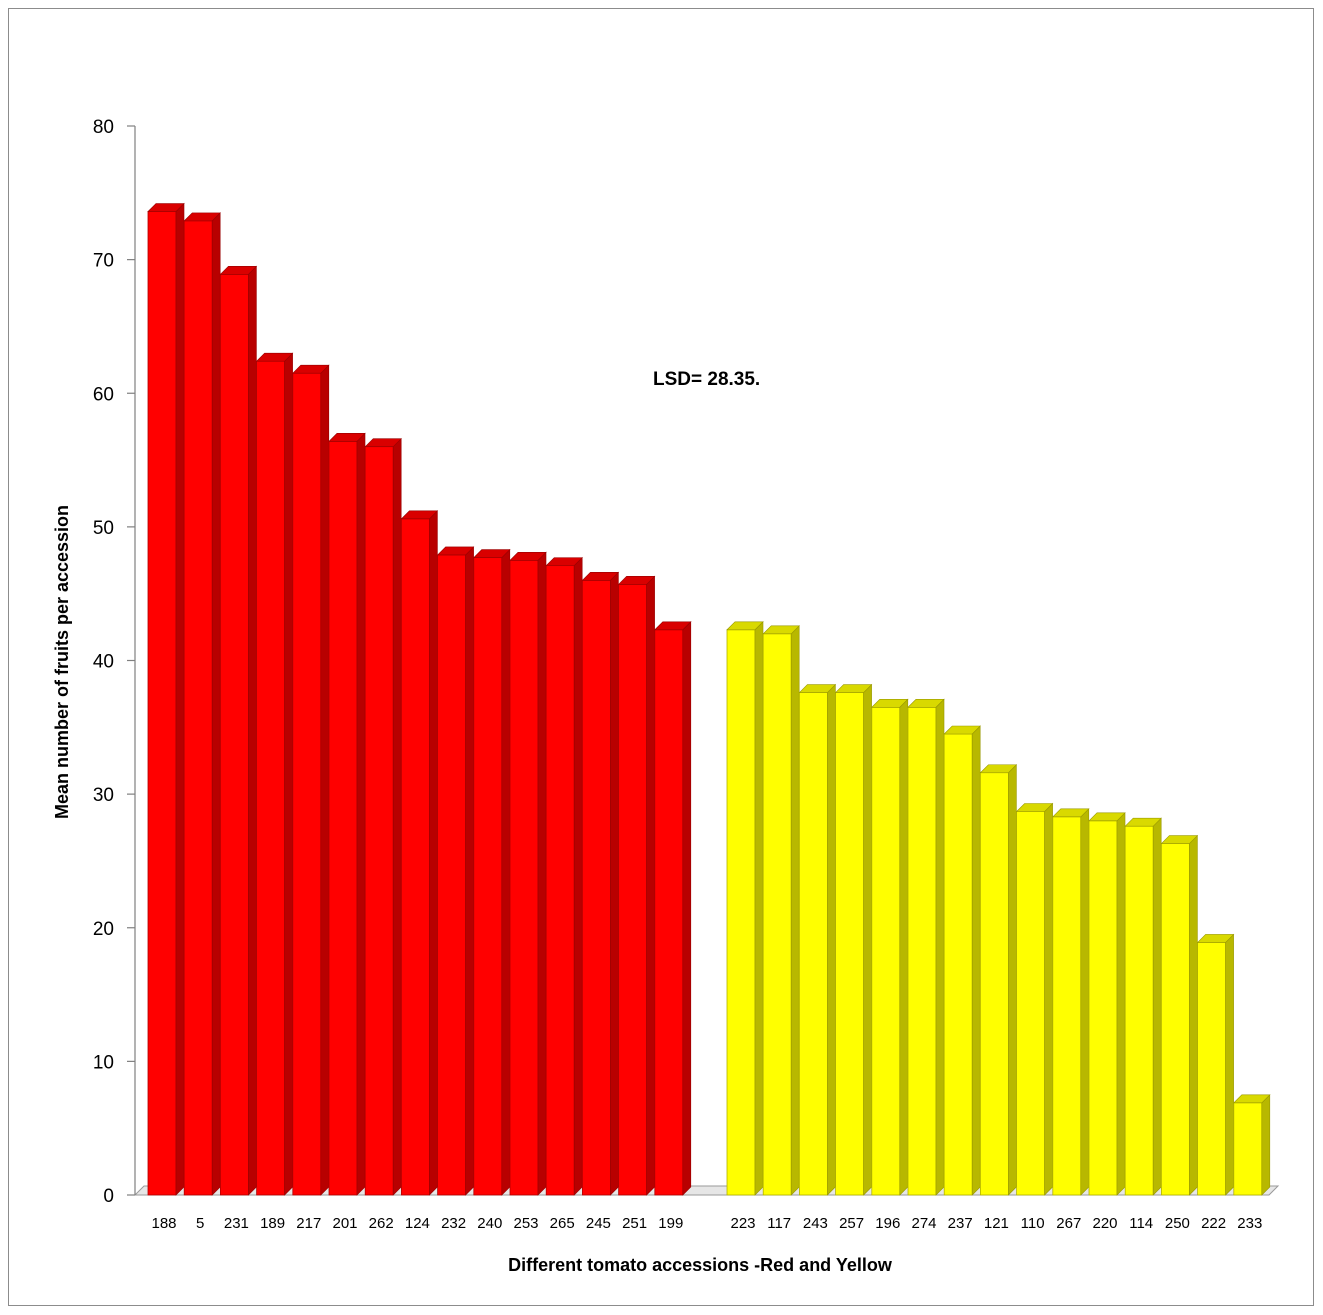 This screenshot has height=1315, width=1323. I want to click on x-tick-label: 114, so click(1141, 1223).